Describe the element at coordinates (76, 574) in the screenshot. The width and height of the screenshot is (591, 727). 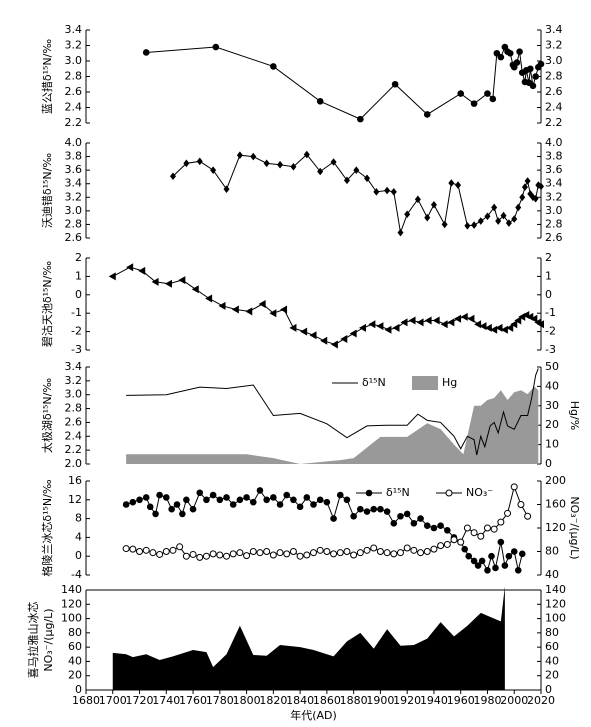
I see `y-tick-label: -4` at that location.